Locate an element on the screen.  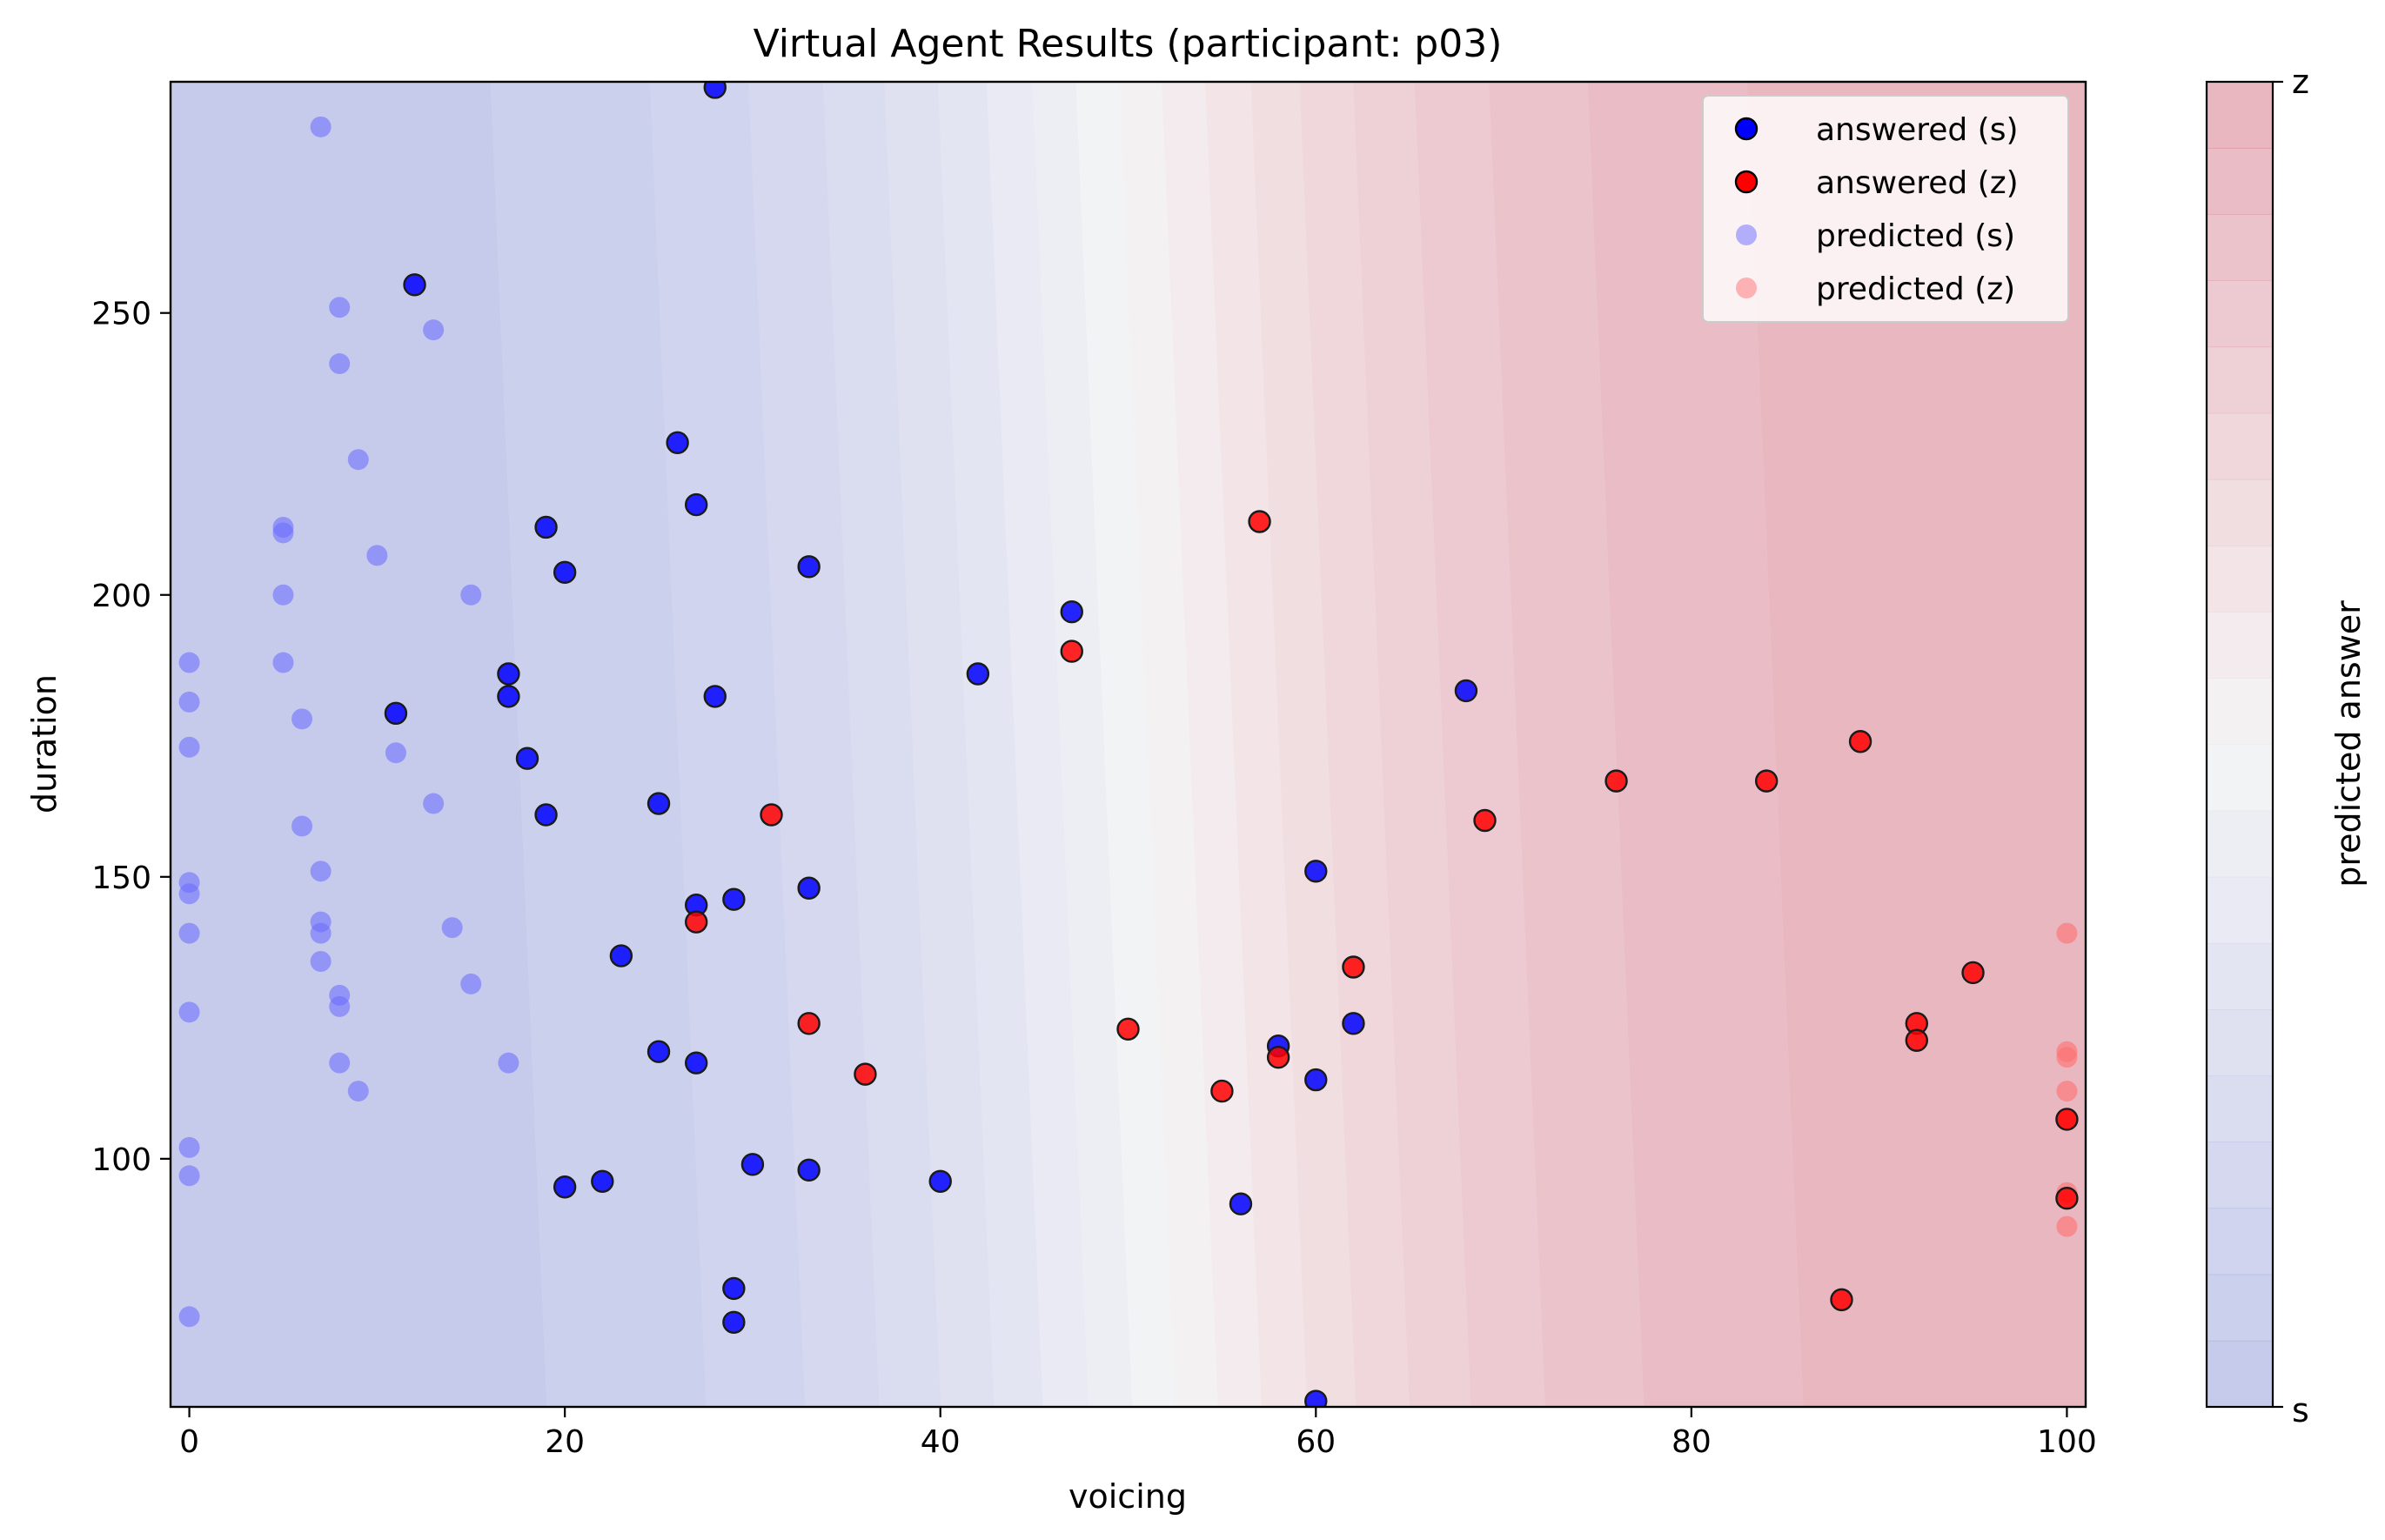
chart-title: Virtual Agent Results (participant: p03) is located at coordinates (1128, 44).